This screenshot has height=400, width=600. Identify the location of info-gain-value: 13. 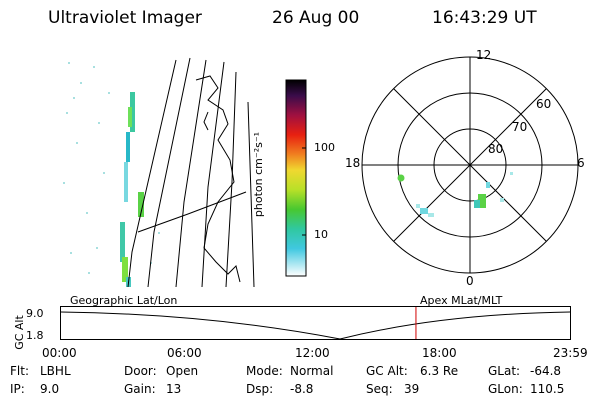
(174, 389).